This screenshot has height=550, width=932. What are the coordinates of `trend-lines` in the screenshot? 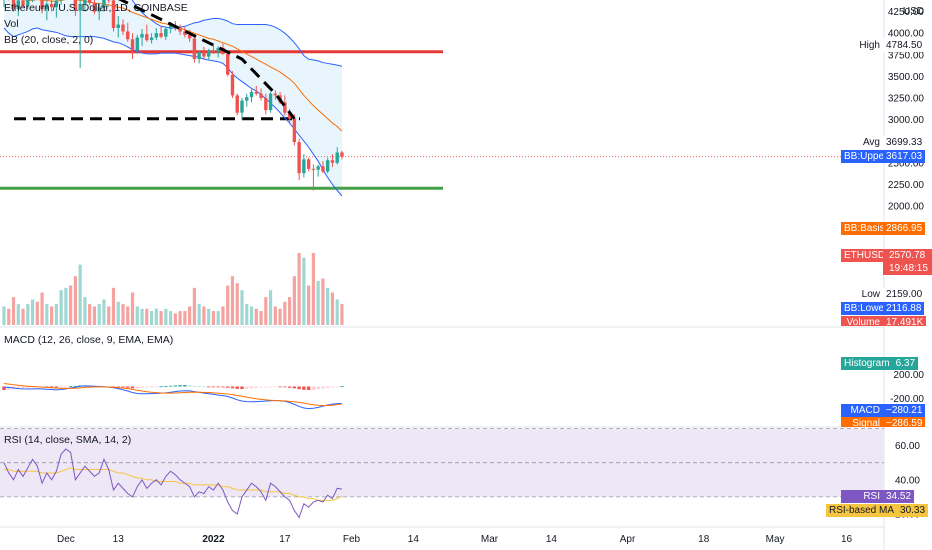 It's located at (181, 60).